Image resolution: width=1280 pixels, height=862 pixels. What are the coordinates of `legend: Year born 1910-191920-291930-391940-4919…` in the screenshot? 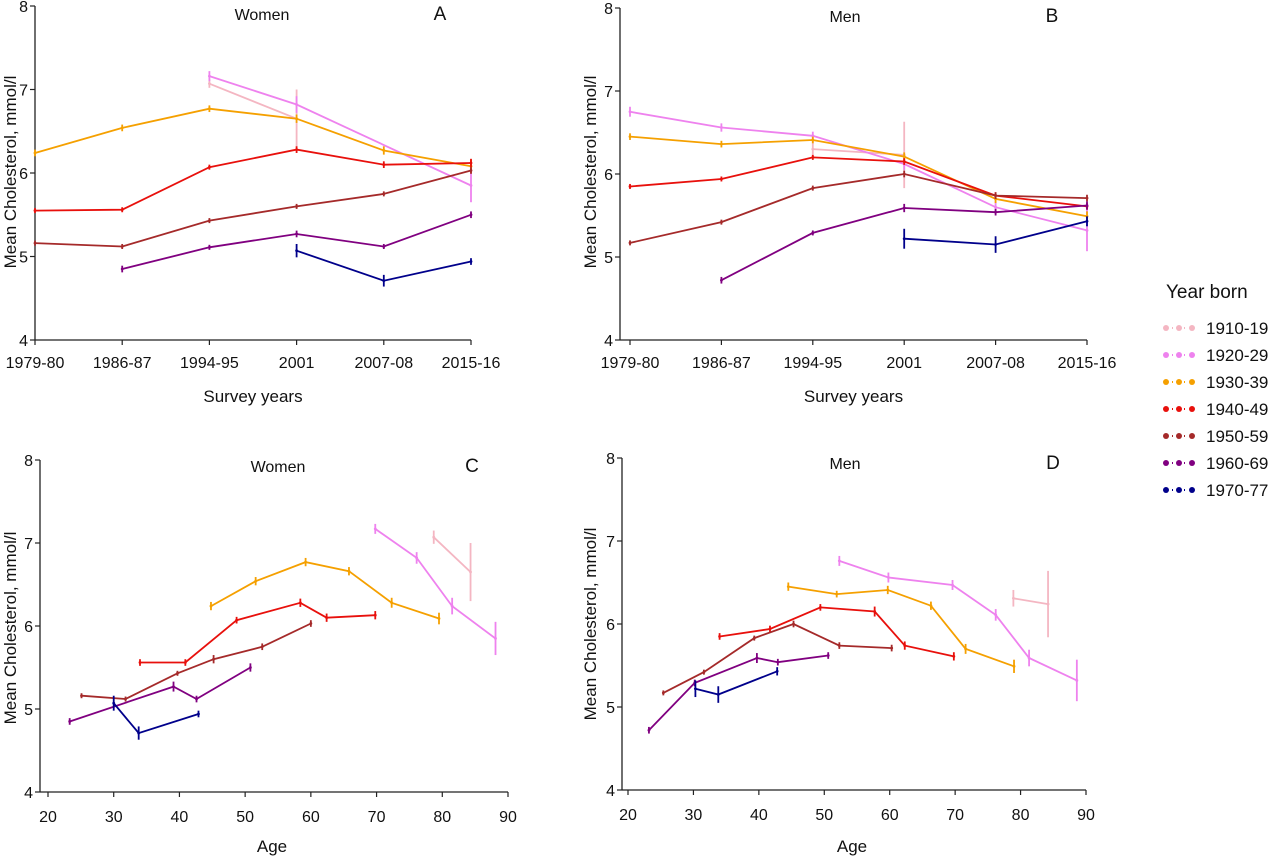 It's located at (1215, 391).